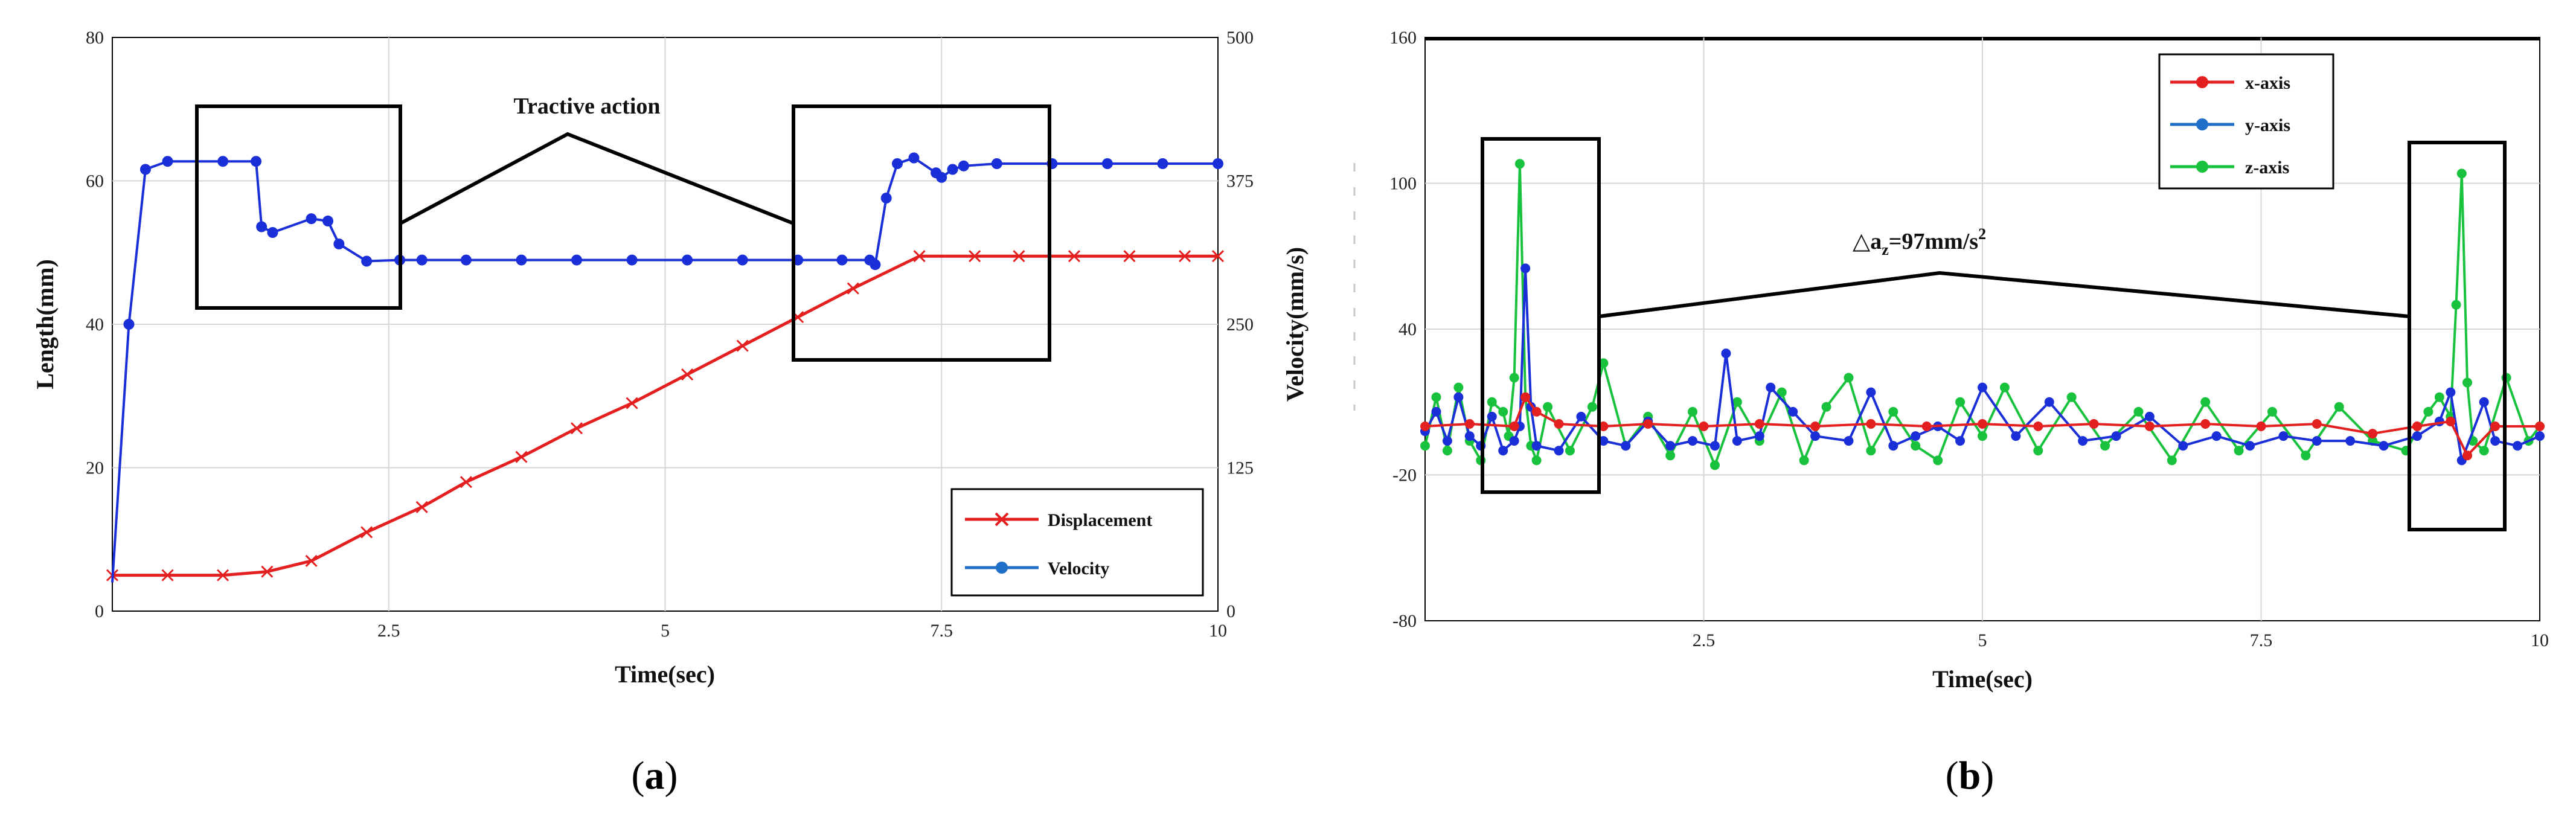  Describe the element at coordinates (1077, 543) in the screenshot. I see `legend-a: Displacement Velocity` at that location.